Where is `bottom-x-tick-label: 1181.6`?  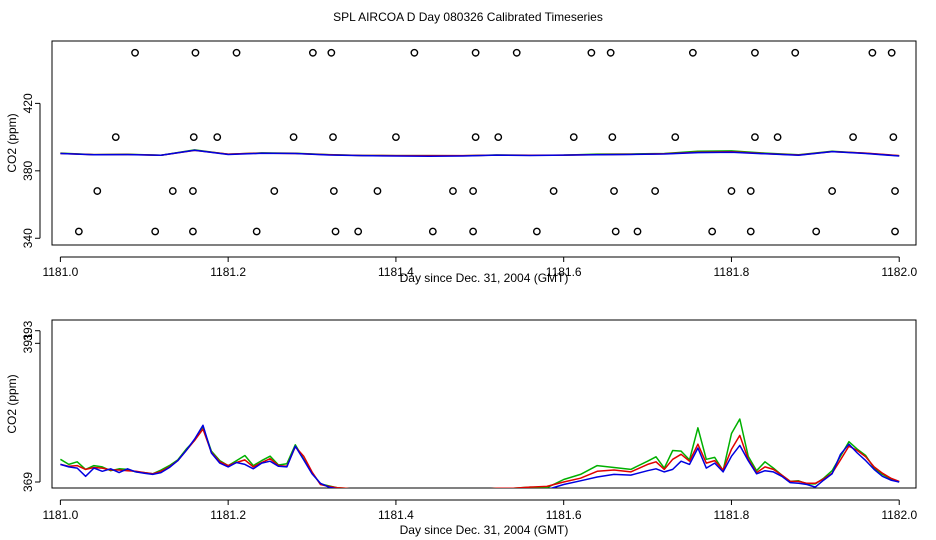 bottom-x-tick-label: 1181.6 is located at coordinates (564, 515).